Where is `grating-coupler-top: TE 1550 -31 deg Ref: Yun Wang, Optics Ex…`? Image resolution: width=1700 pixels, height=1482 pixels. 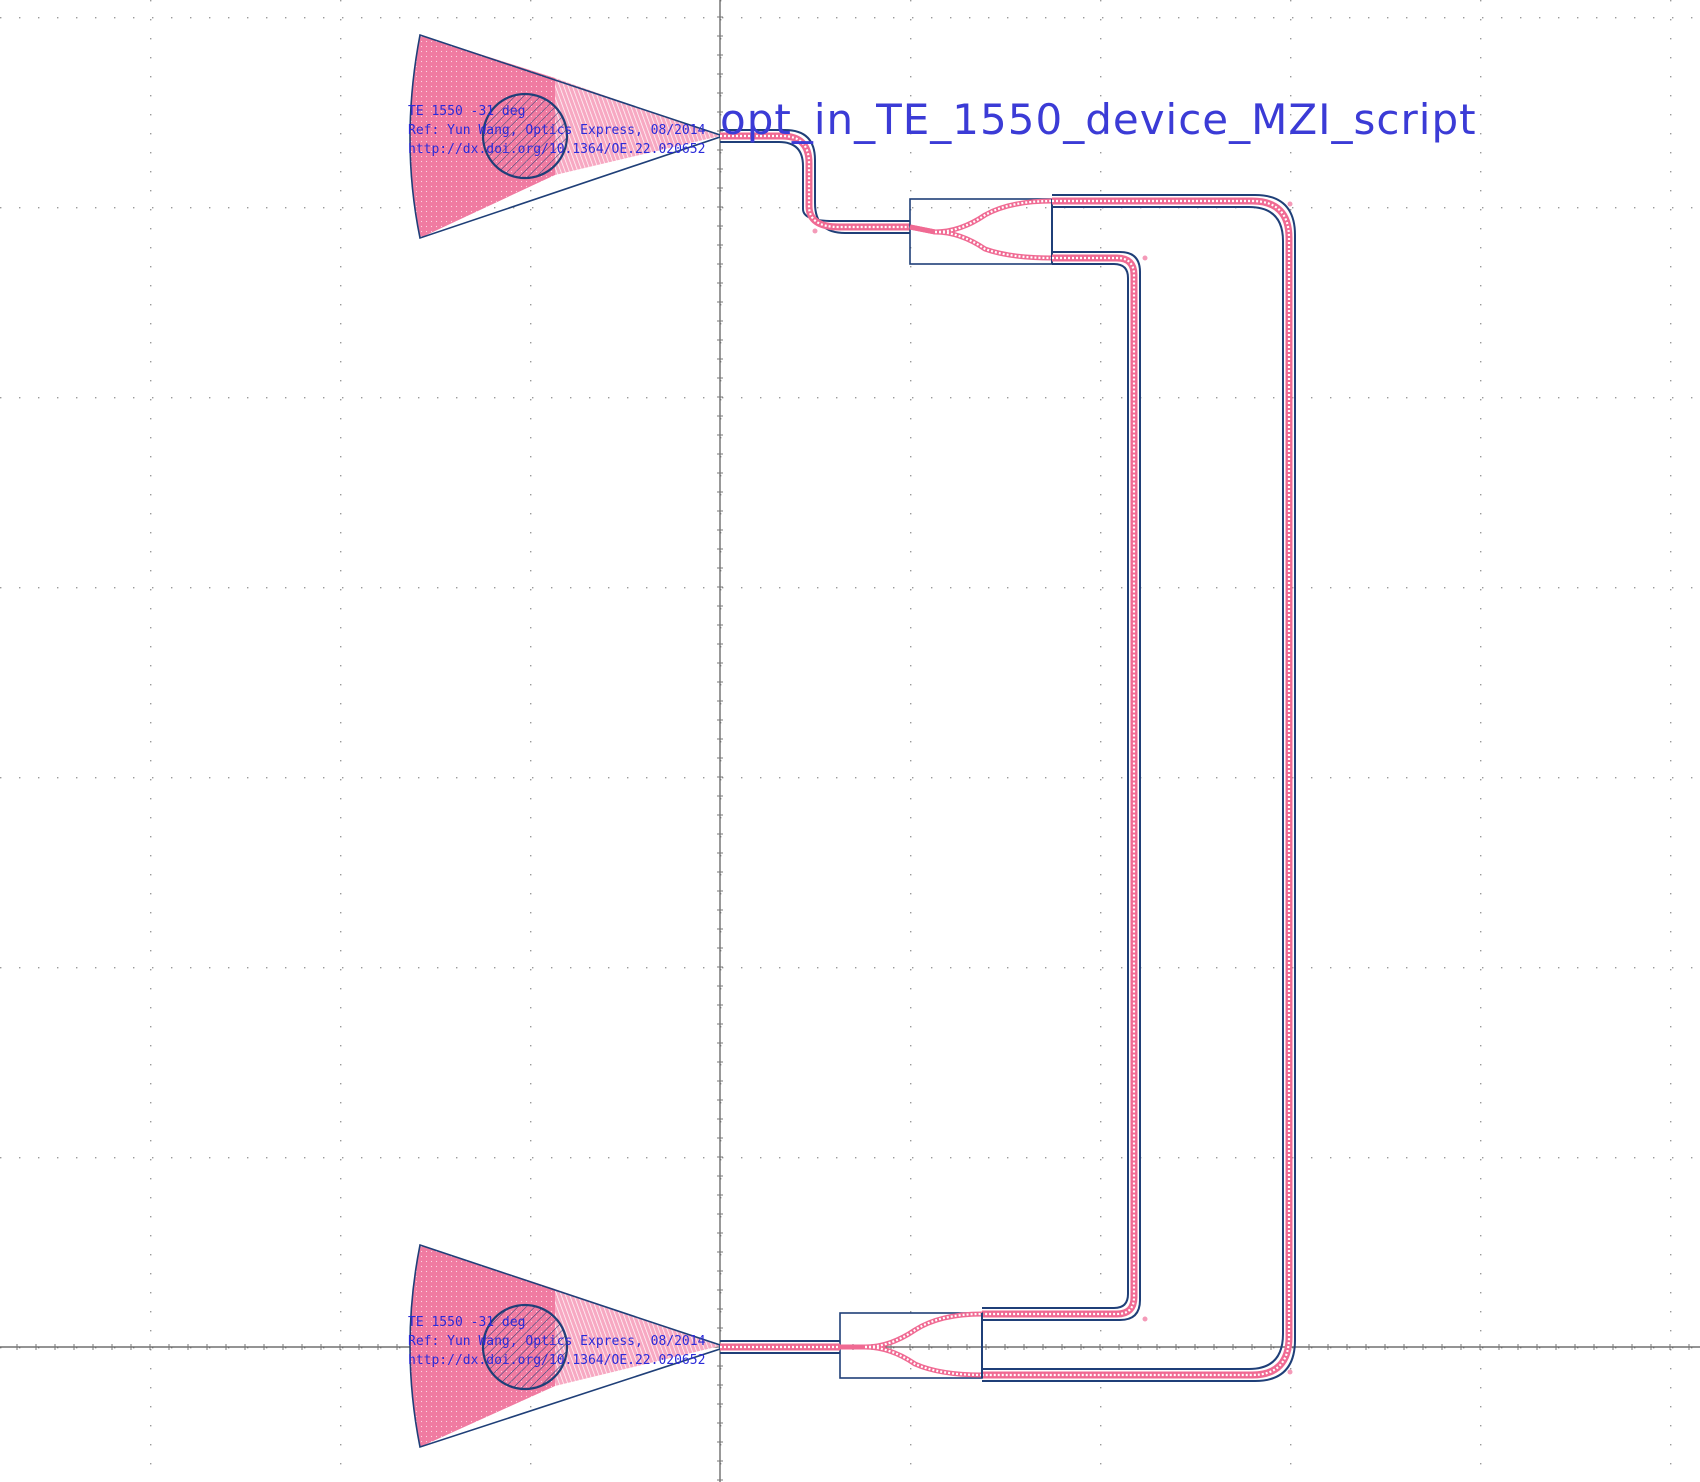
grating-coupler-top: TE 1550 -31 deg Ref: Yun Wang, Optics Ex… is located at coordinates (564, 136).